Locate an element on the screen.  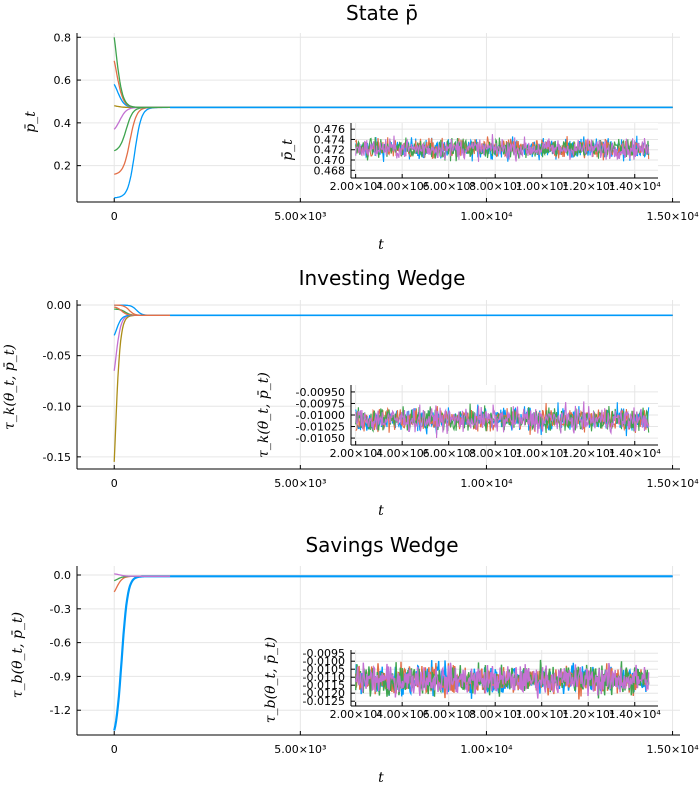
y-tick-label: -0.00975 is located at coordinates (320, 403).